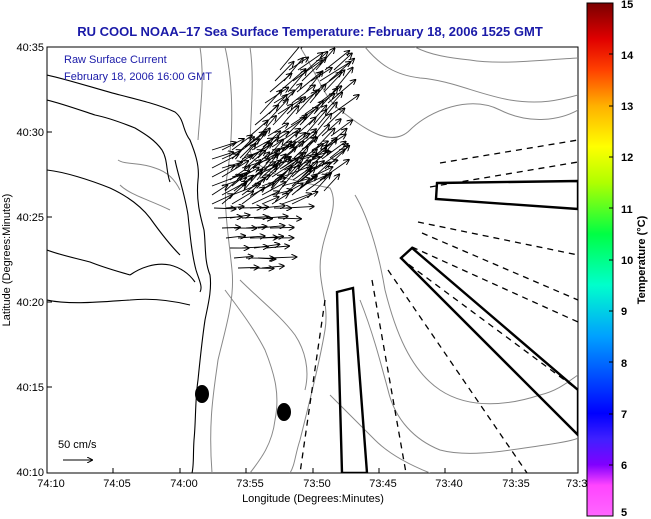 The width and height of the screenshot is (651, 519). What do you see at coordinates (576, 484) in the screenshot?
I see `x-tick-label: 73:3` at bounding box center [576, 484].